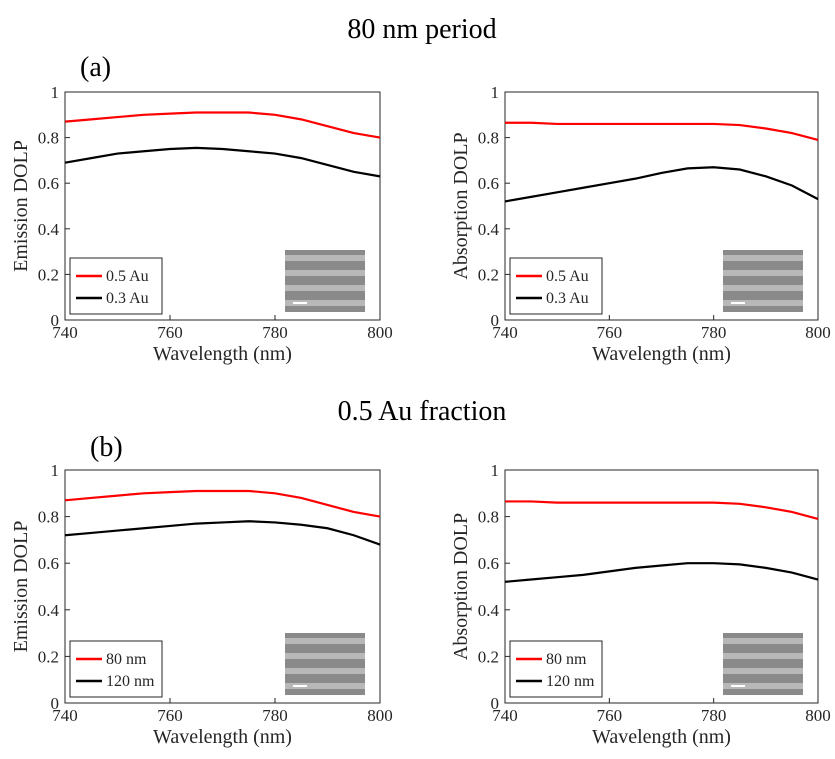  I want to click on panel-label: (b), so click(106, 447).